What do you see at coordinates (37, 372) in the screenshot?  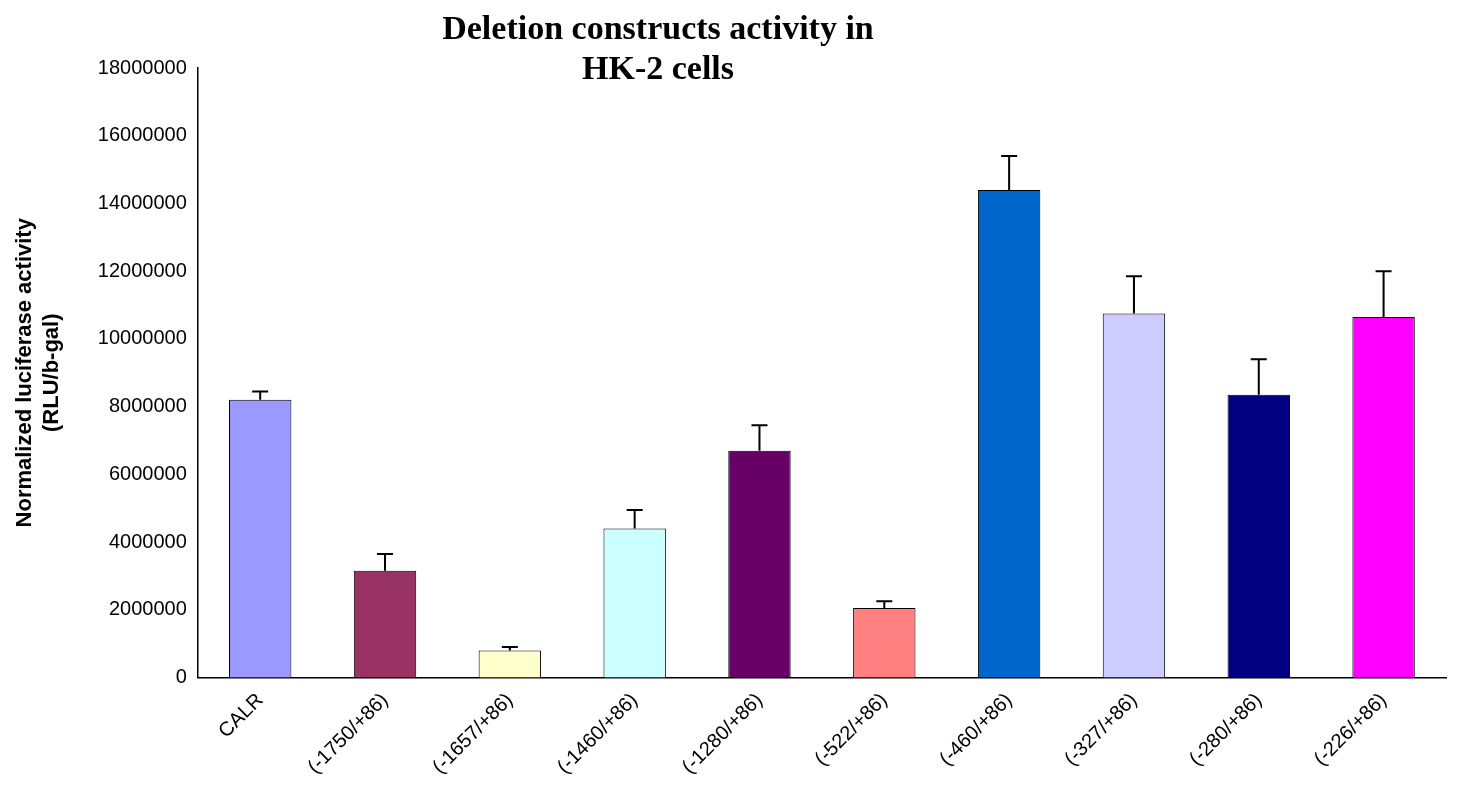 I see `y-axis-title: Normalized luciferase activity (RLU/b-gal)` at bounding box center [37, 372].